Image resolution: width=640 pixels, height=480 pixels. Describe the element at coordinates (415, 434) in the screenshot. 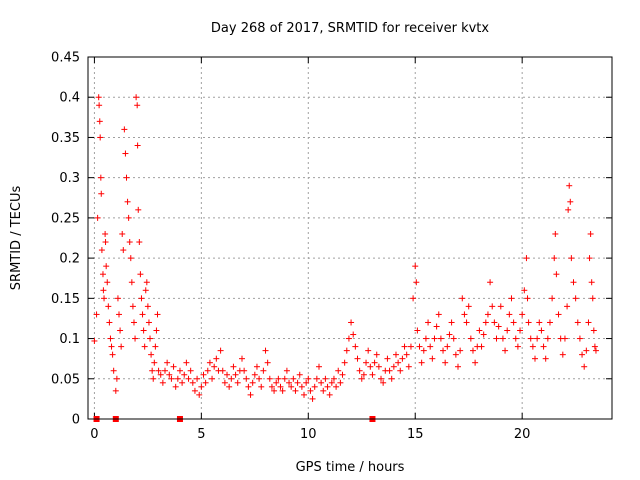

I see `x-tick-label: 15` at that location.